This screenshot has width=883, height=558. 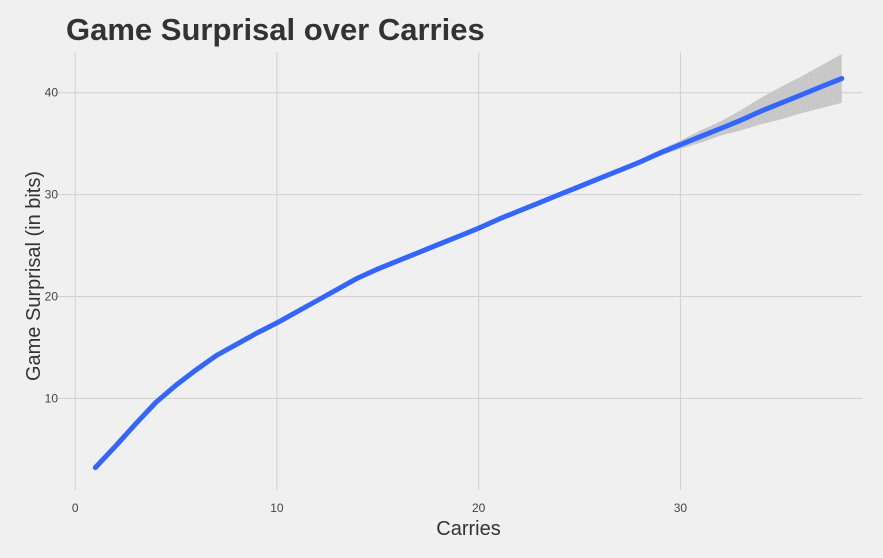 I want to click on y-tick-label: 10, so click(x=52, y=398).